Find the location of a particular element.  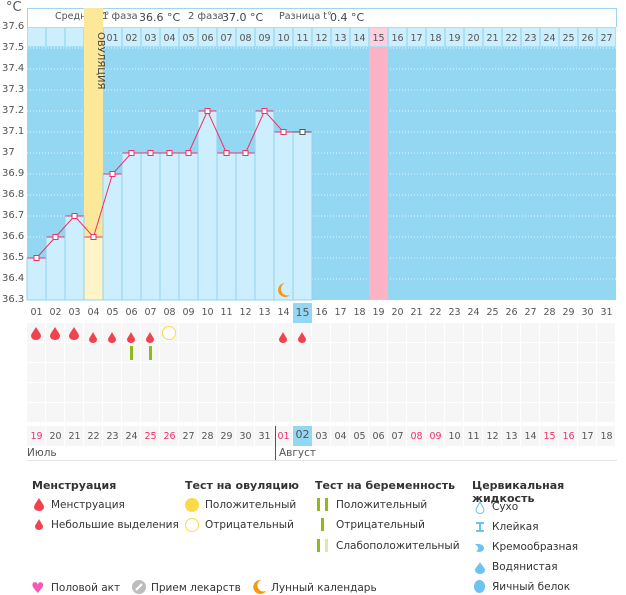

top-day-number: 23 is located at coordinates (530, 38).